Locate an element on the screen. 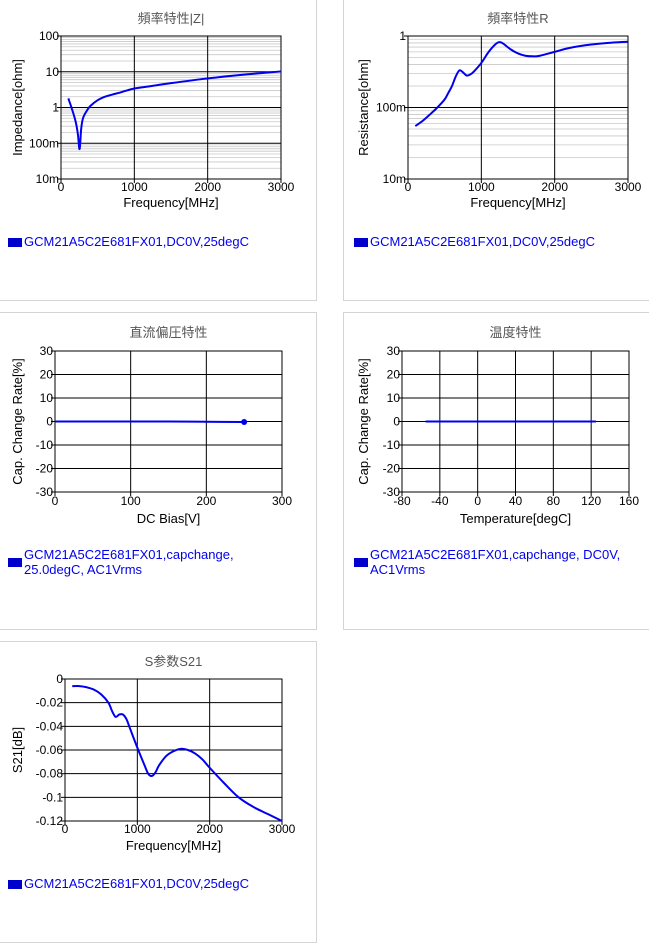 The image size is (649, 943). x-tick-label: -40 is located at coordinates (440, 501).